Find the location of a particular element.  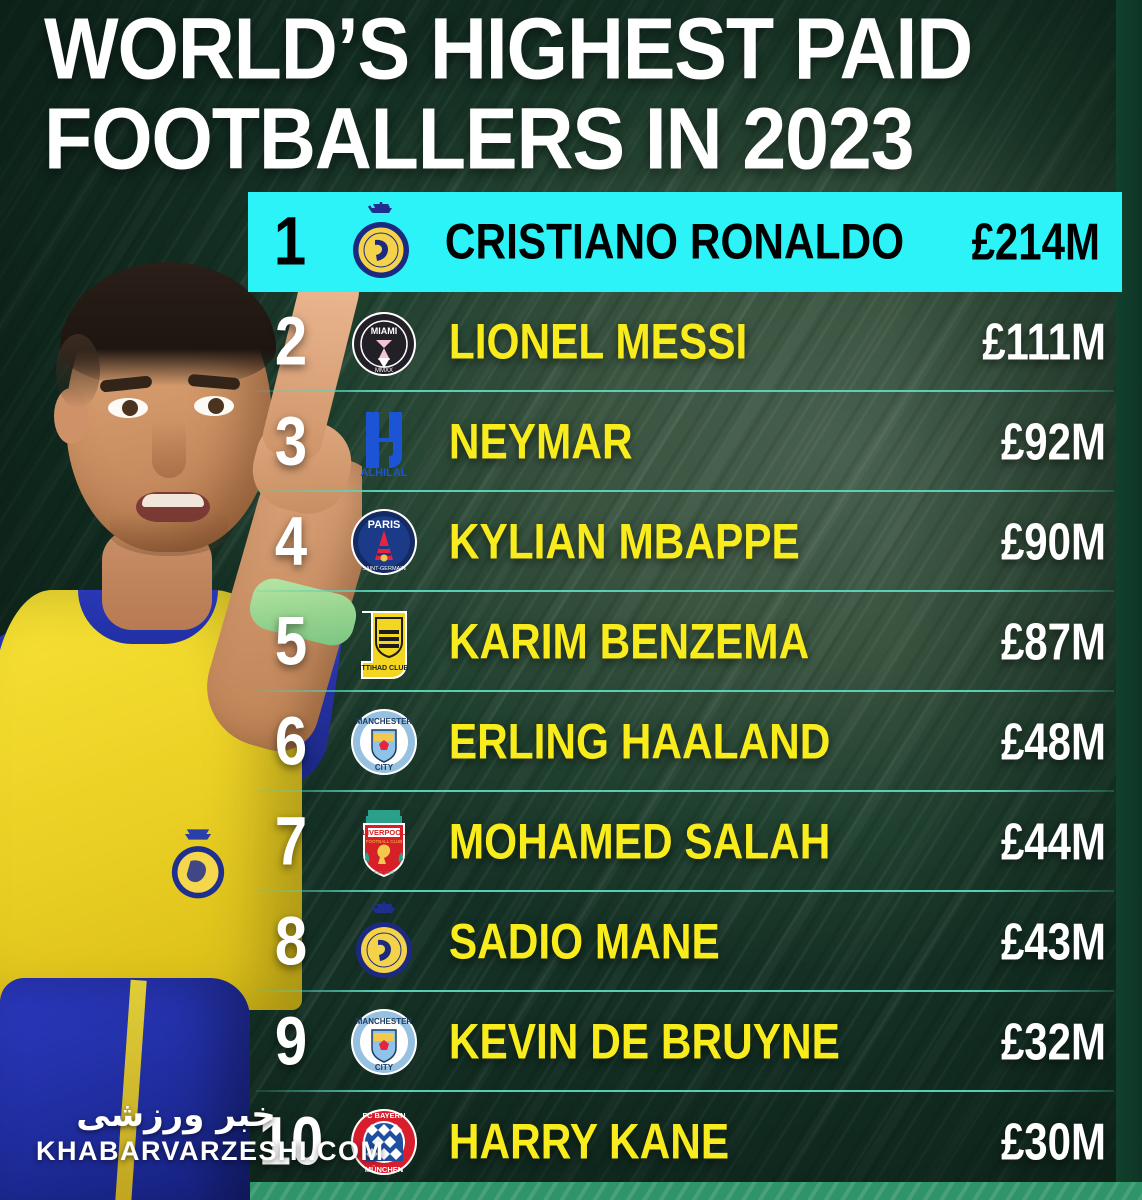

table-row: 9 MANCHESTER CITY KEVIN DE BRUYNE £32M is located at coordinates (688, 1042).